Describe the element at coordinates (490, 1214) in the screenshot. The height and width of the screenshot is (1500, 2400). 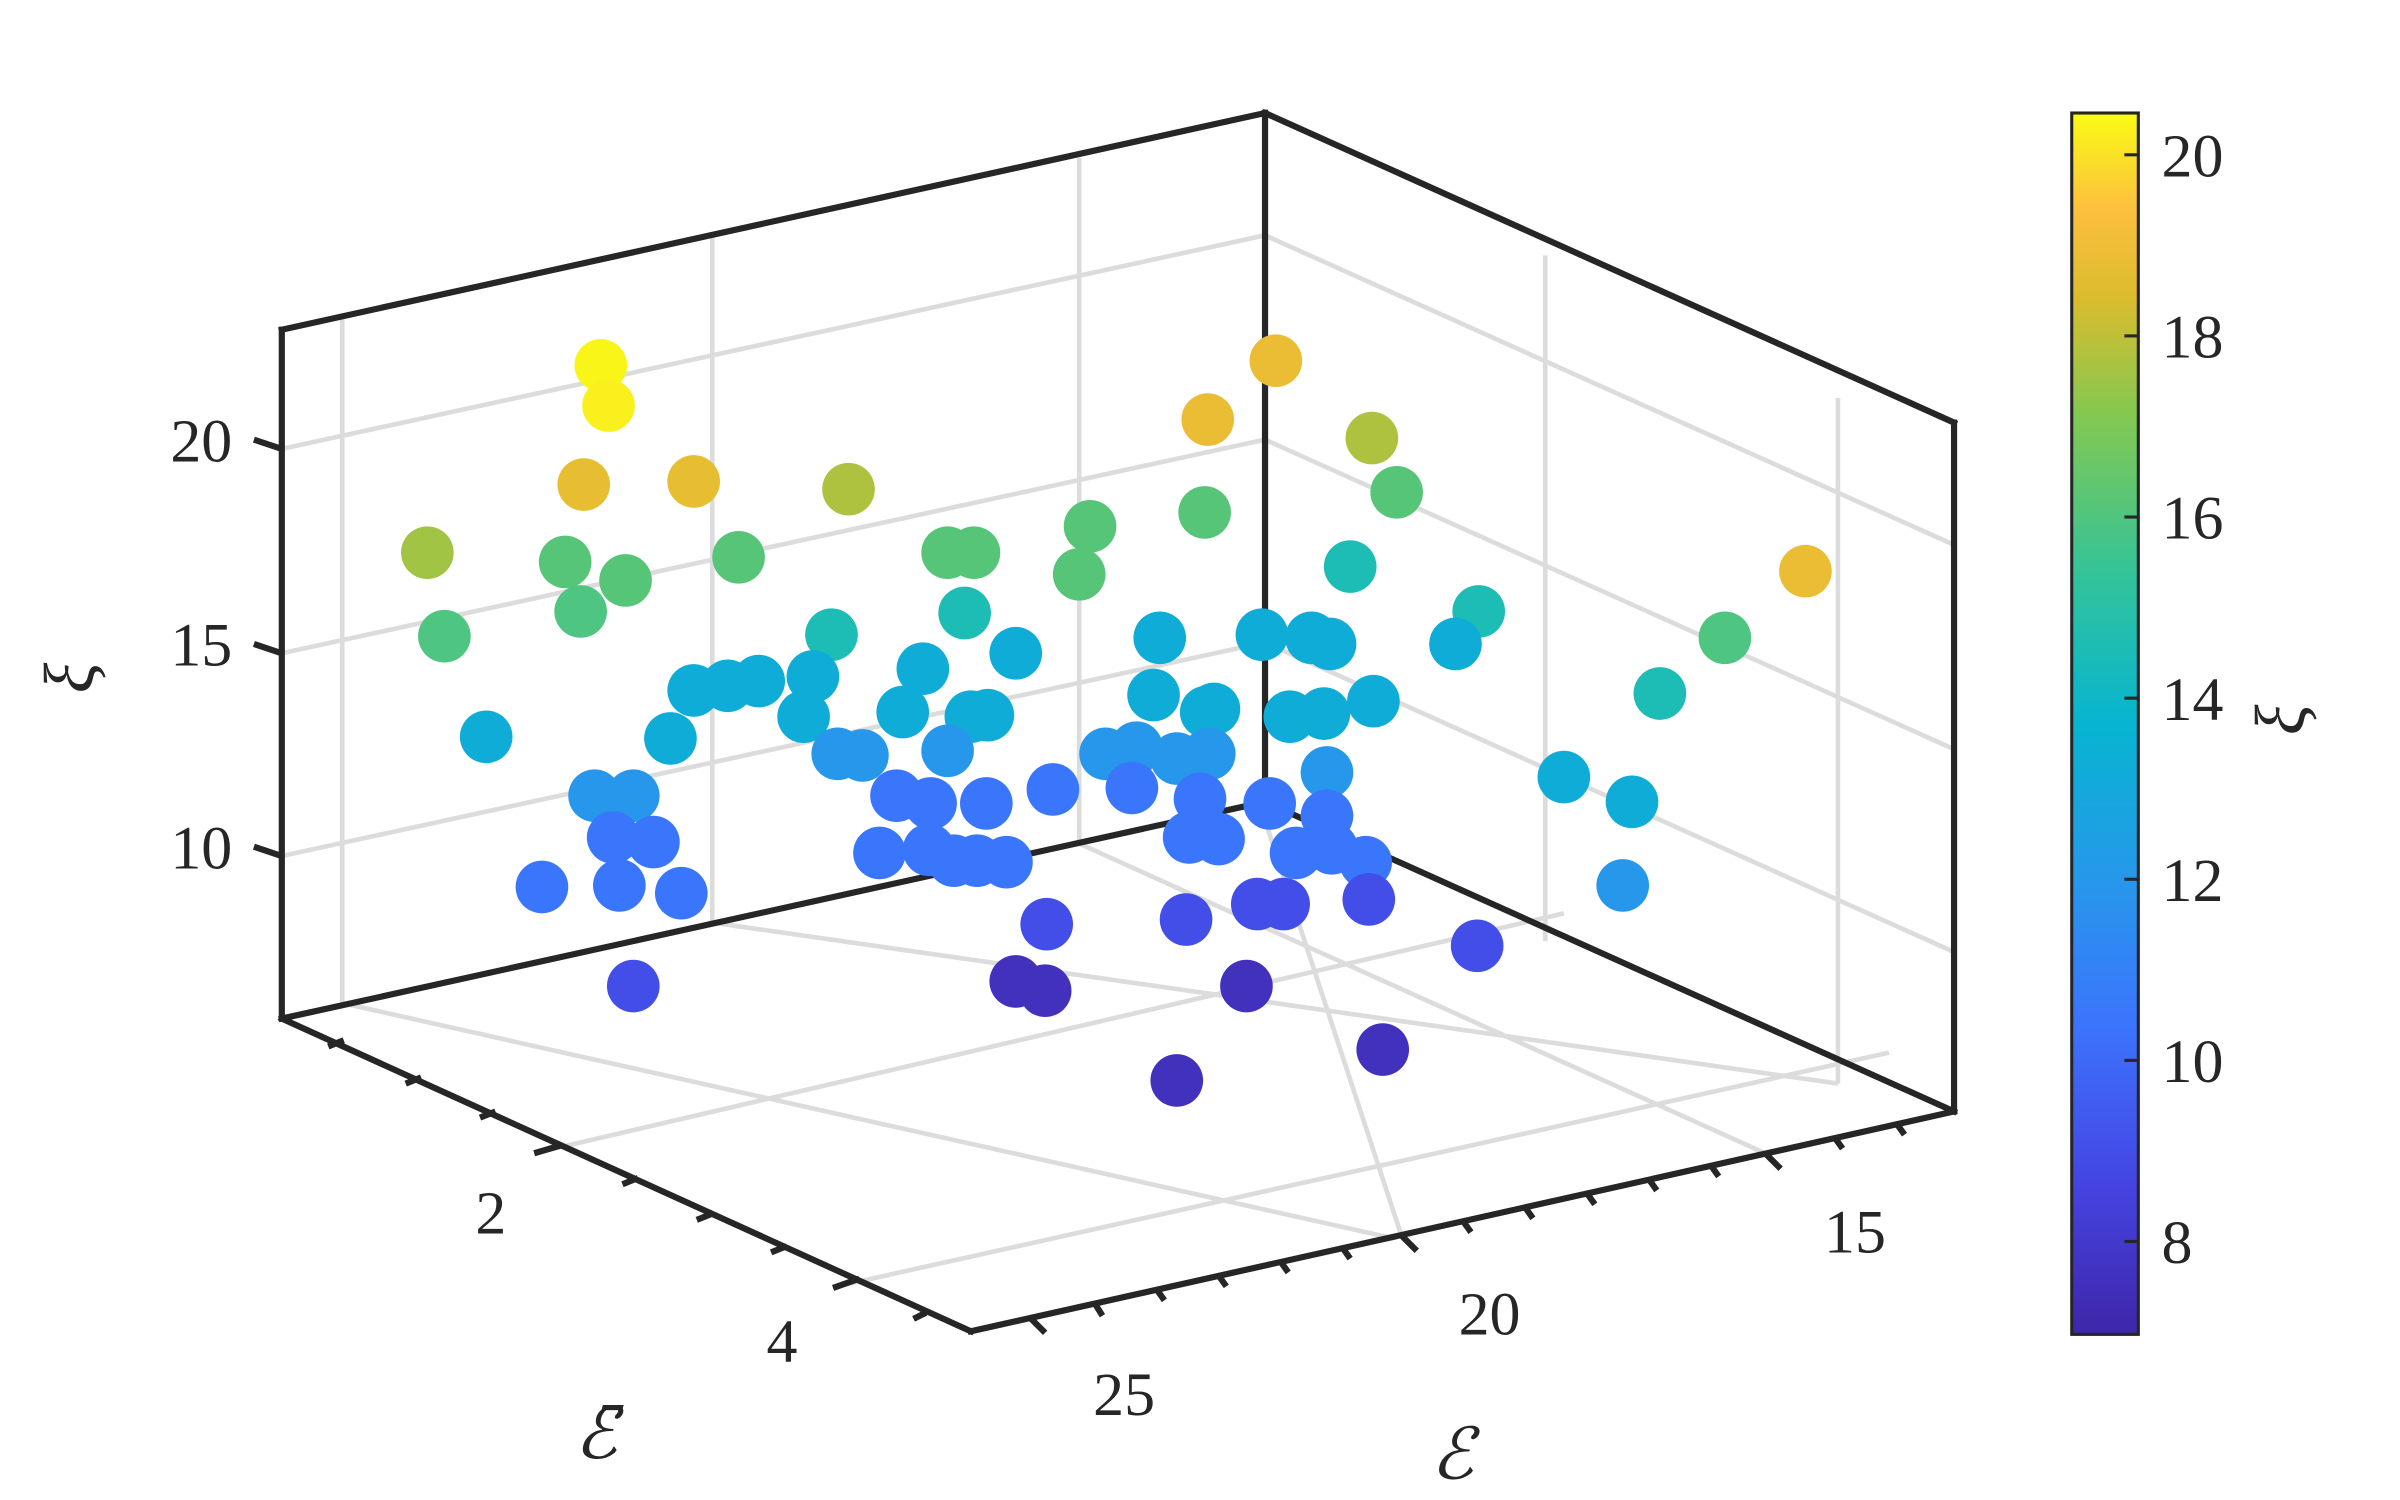
I see `ebar-tick-2: 2` at that location.